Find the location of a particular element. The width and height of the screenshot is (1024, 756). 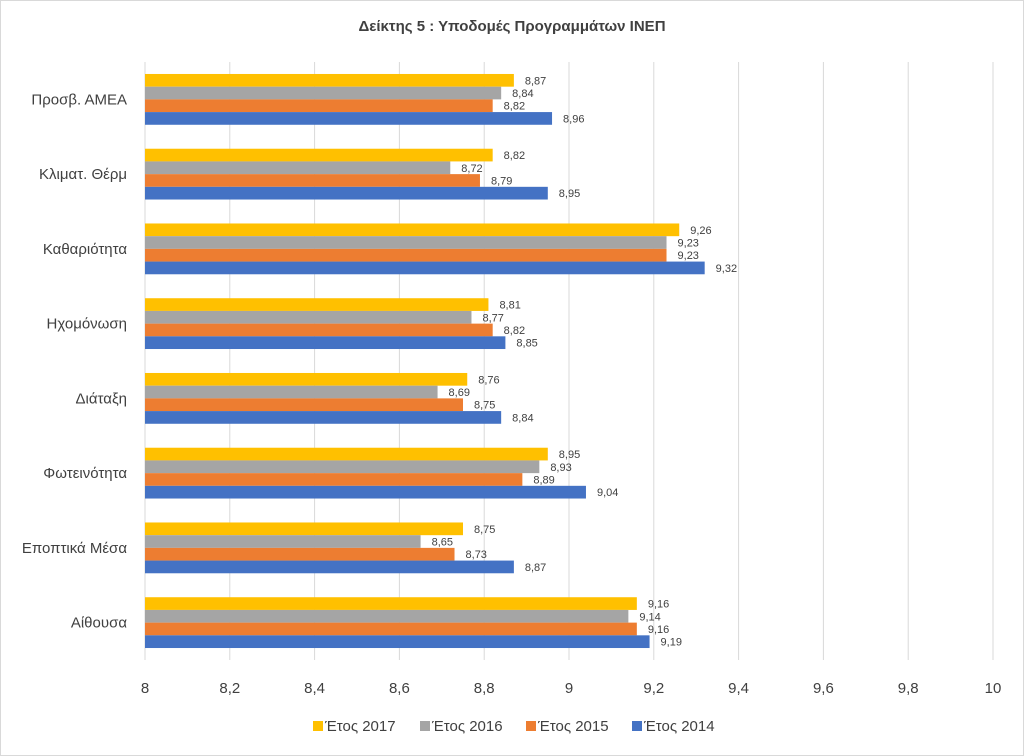

data-label: 8,76 is located at coordinates (488, 380).